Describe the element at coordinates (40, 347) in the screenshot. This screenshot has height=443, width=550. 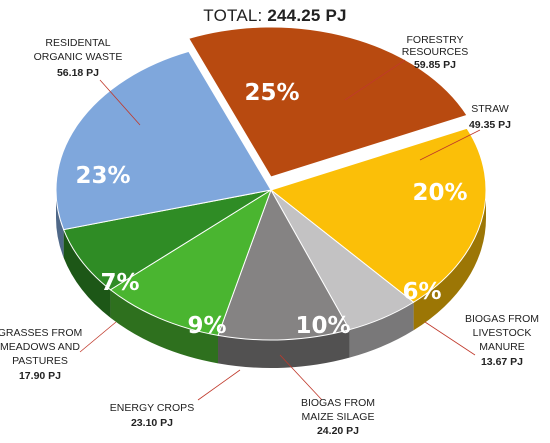
I see `category-label-grasses: MEADOWS AND` at that location.